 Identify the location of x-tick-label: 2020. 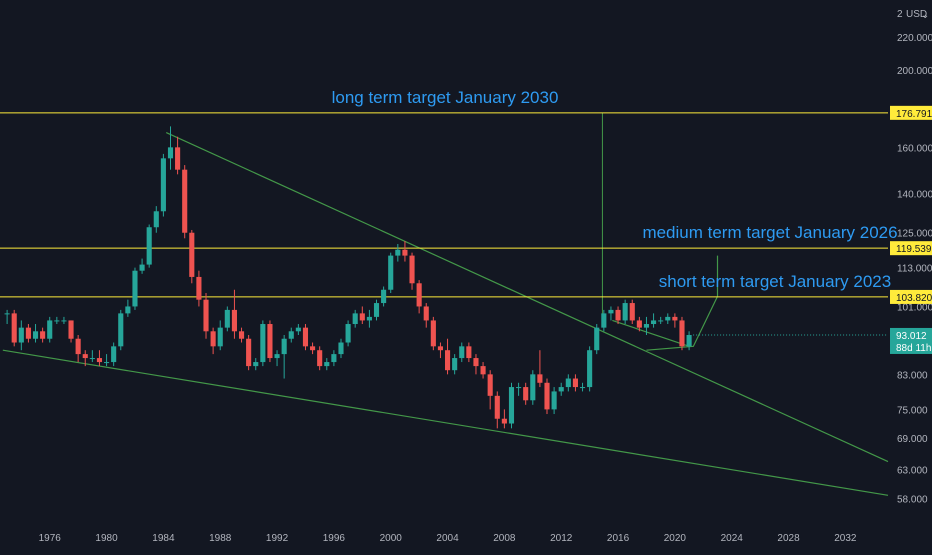
(675, 538).